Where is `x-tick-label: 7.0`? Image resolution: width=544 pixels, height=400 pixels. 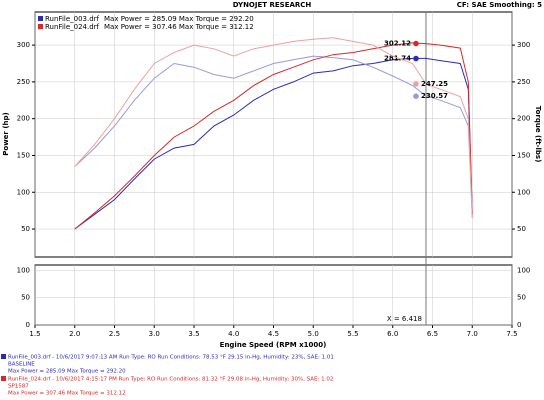
x-tick-label: 7.0 is located at coordinates (472, 334).